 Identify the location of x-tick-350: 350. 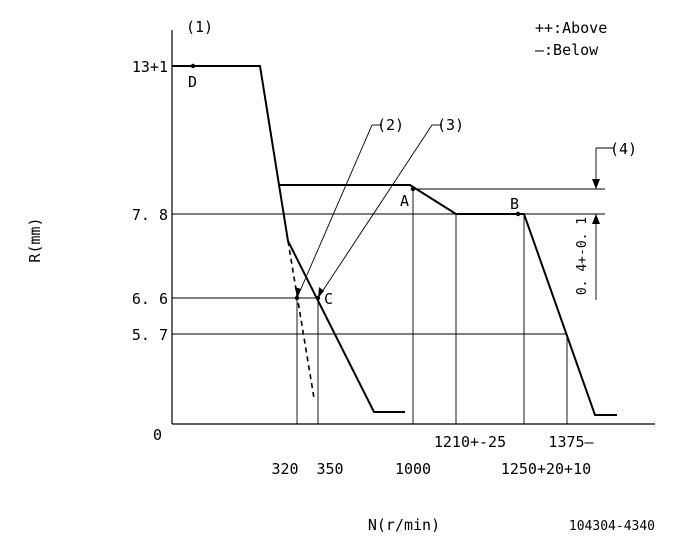
(329, 469).